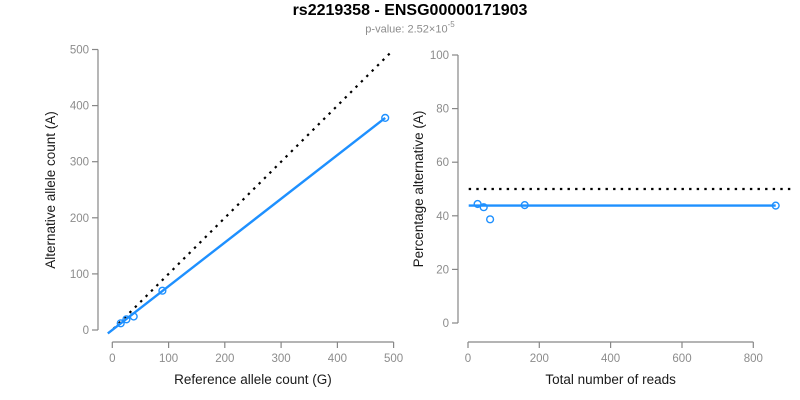  What do you see at coordinates (451, 24) in the screenshot?
I see `pvalue-exponent: -5` at bounding box center [451, 24].